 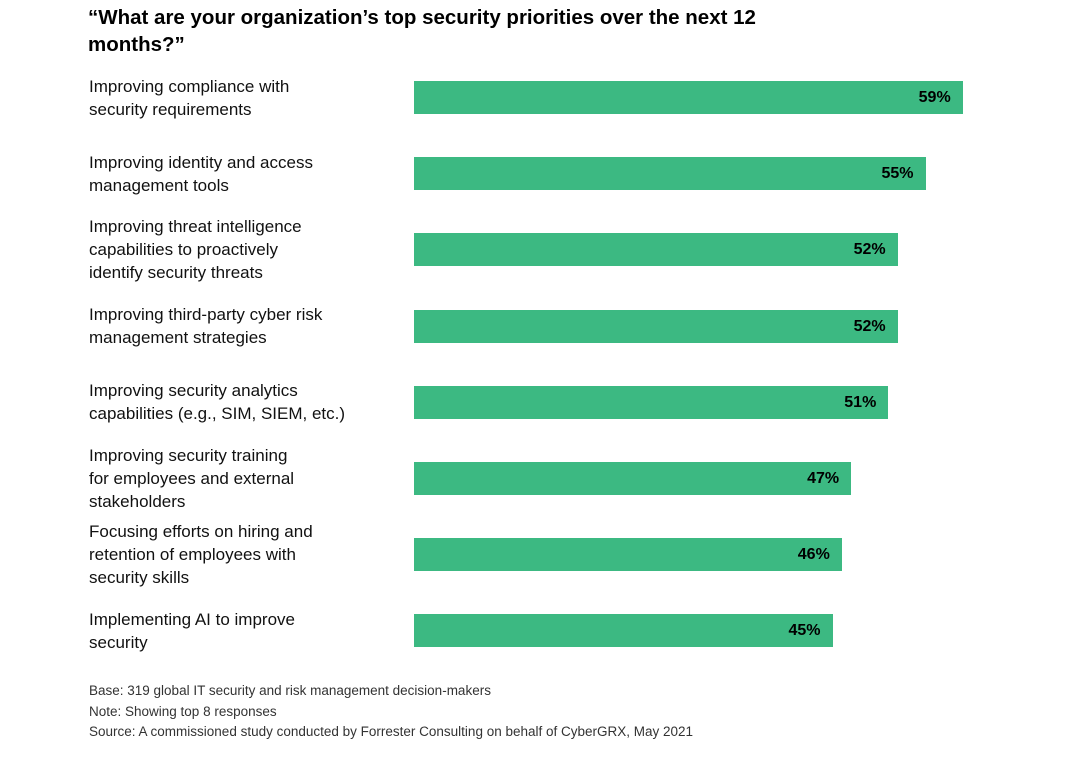 I want to click on bar: 51%, so click(x=651, y=402).